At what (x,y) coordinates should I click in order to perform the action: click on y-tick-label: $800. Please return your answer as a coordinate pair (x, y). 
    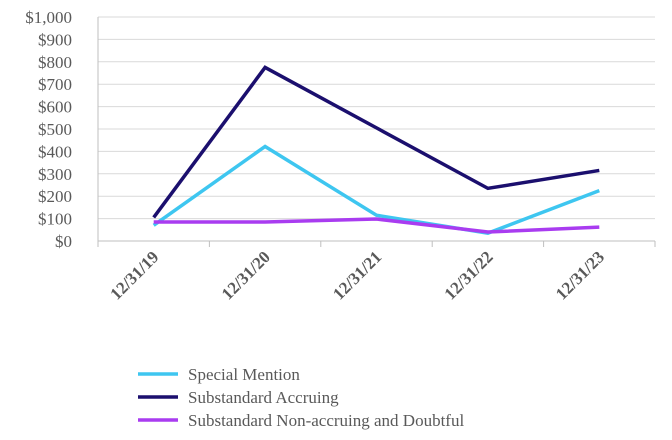
    Looking at the image, I should click on (55, 62).